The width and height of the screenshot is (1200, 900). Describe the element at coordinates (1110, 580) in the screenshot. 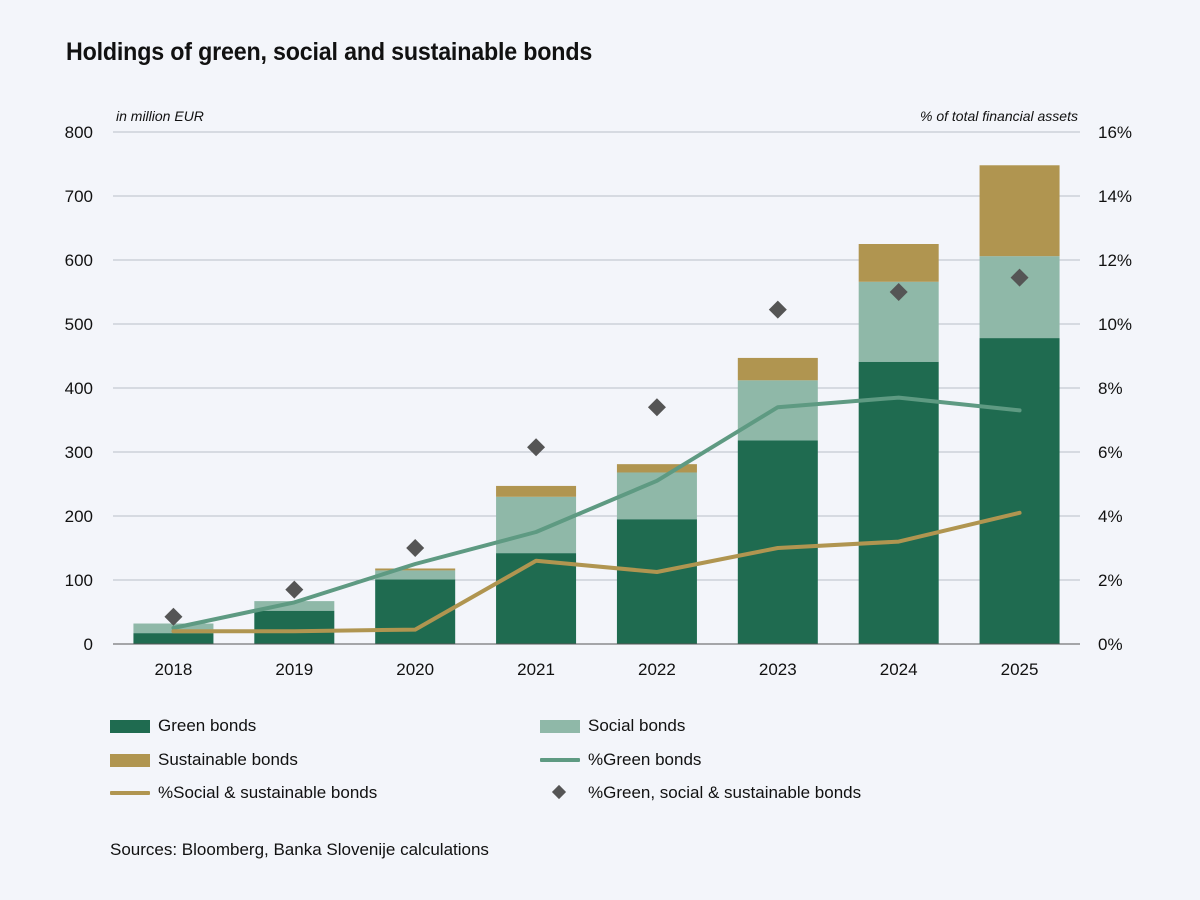

I see `y-tick-label-right: 2%` at that location.